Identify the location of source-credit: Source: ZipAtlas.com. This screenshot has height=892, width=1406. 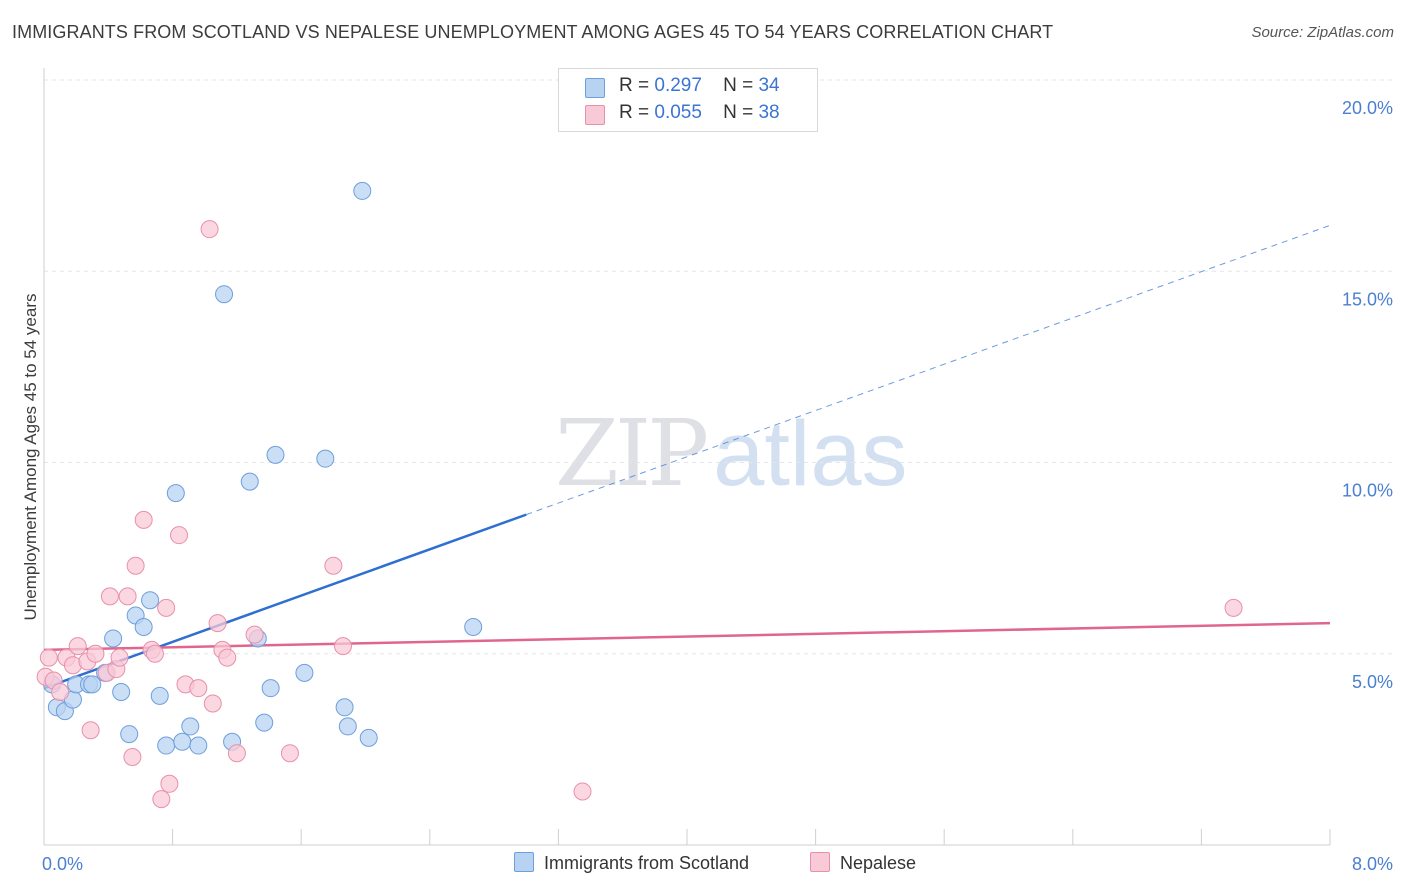
(1322, 32).